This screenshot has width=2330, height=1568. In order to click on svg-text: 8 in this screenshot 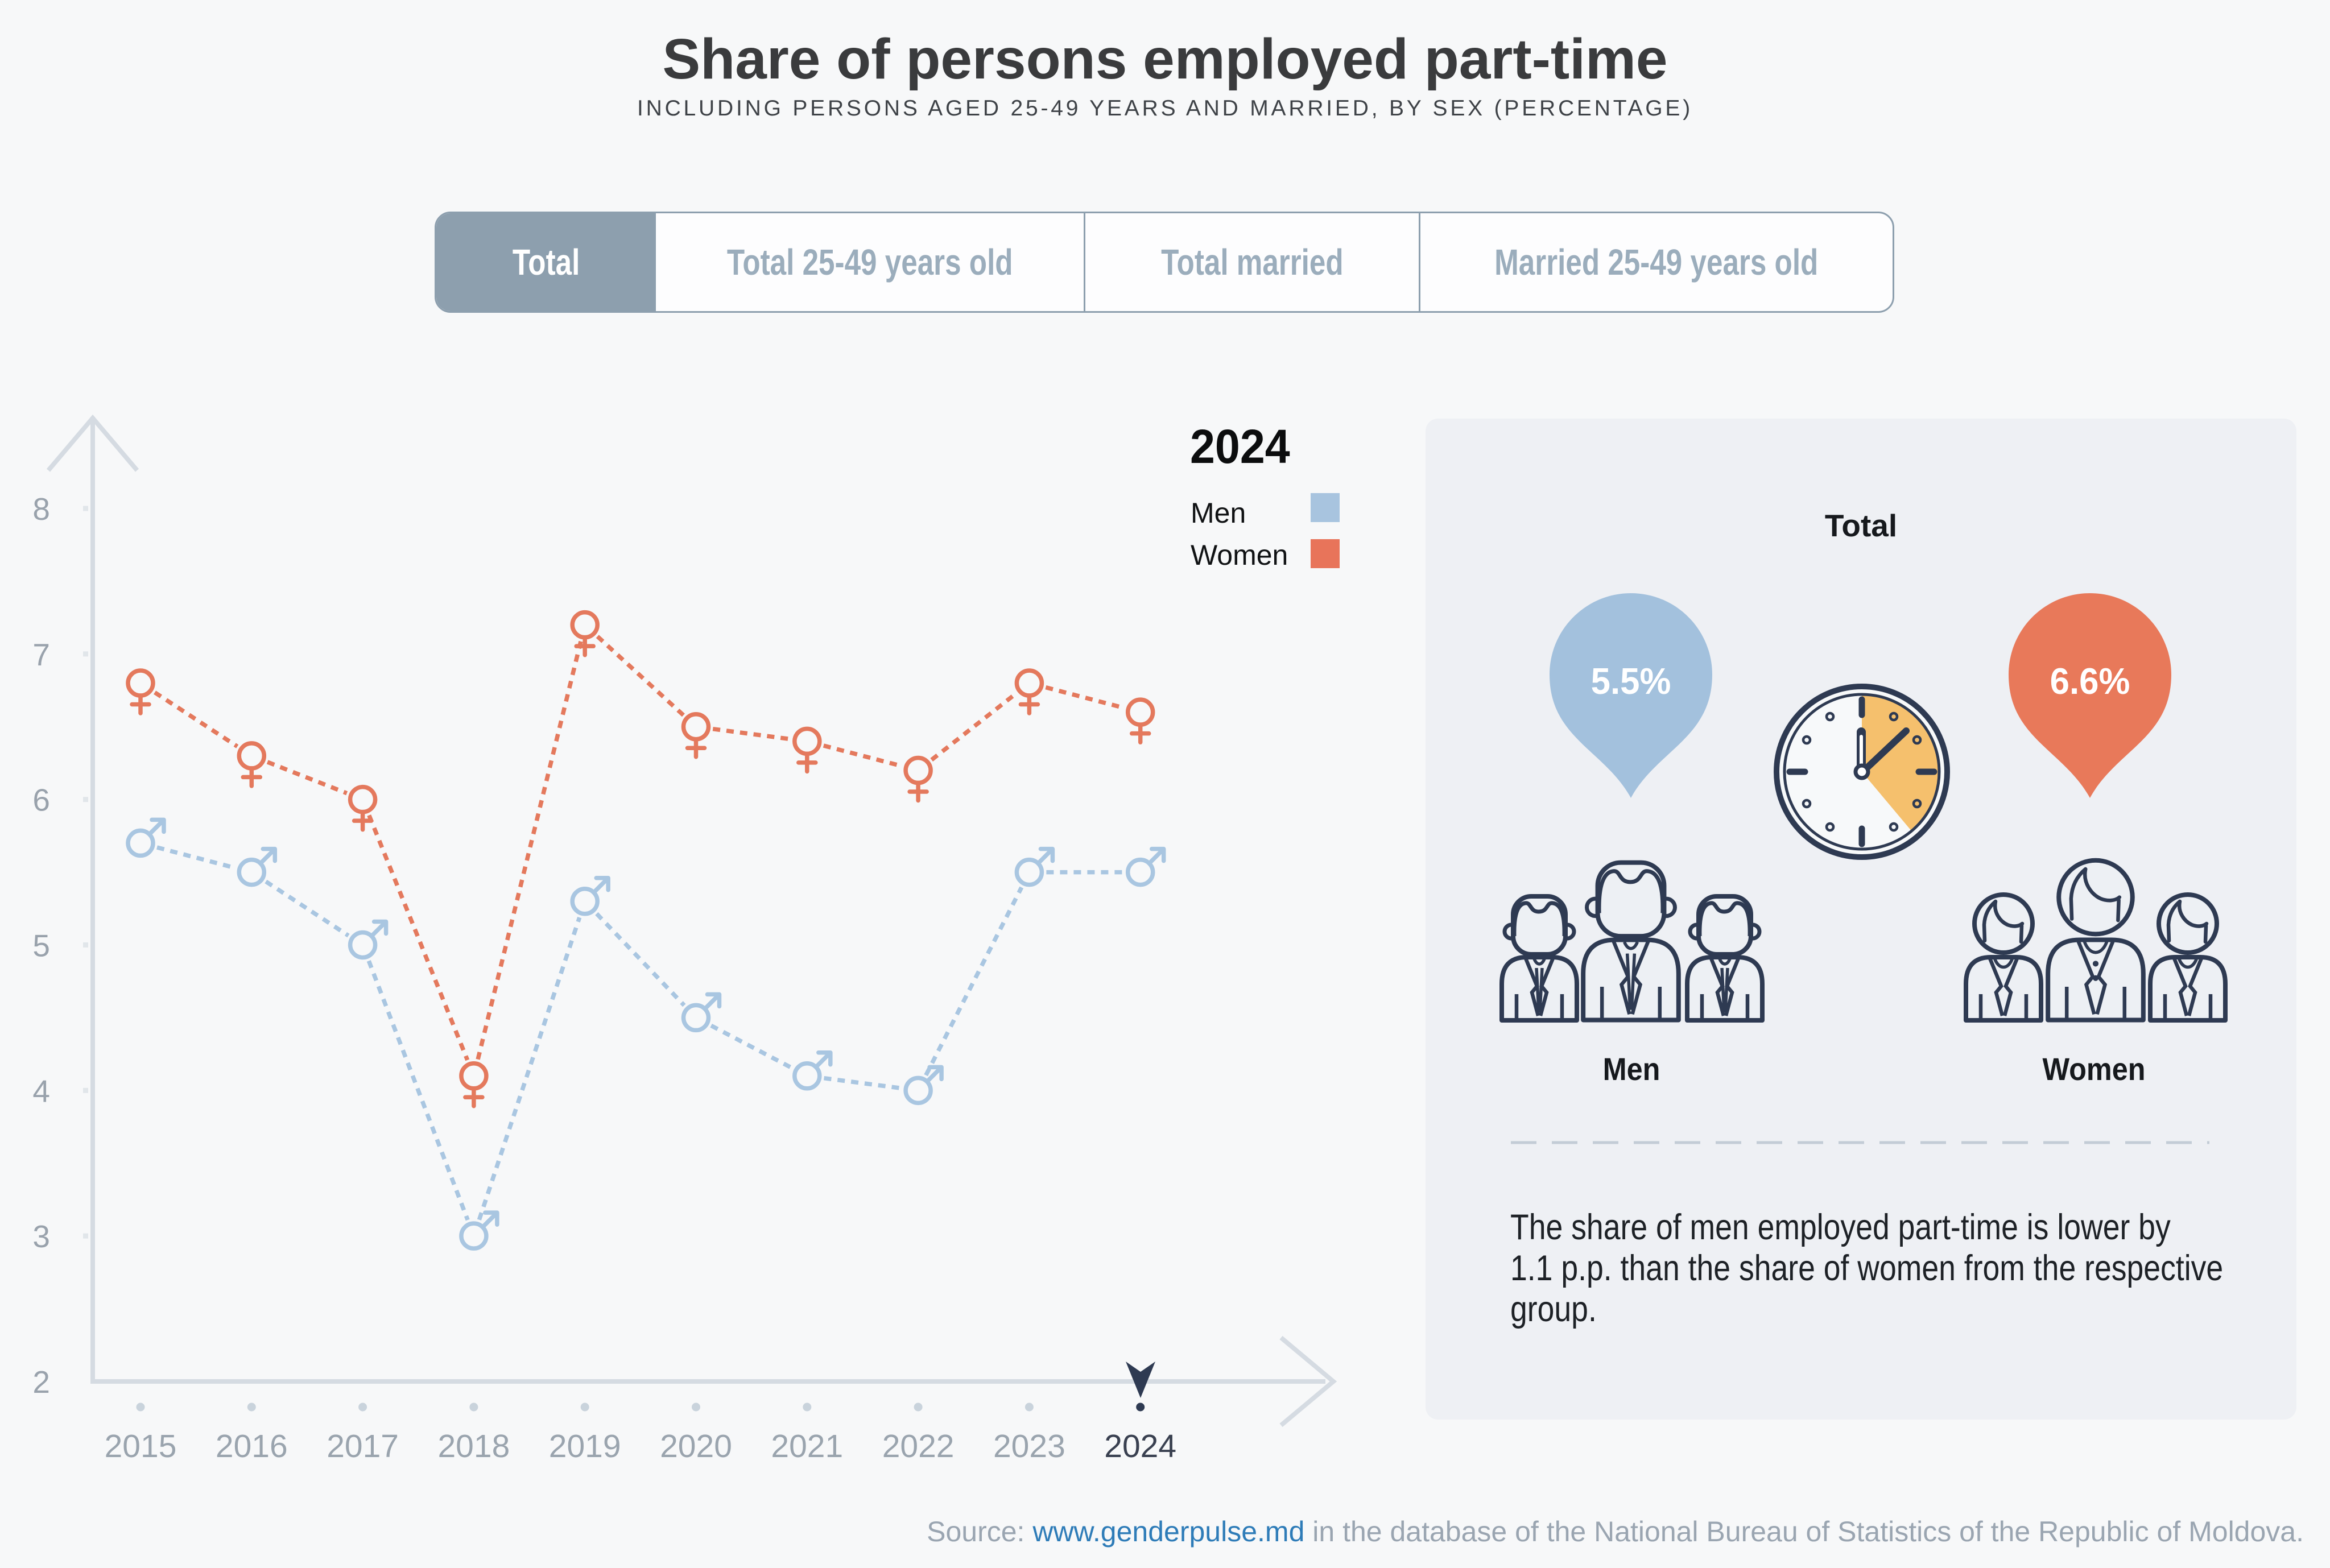, I will do `click(41, 509)`.